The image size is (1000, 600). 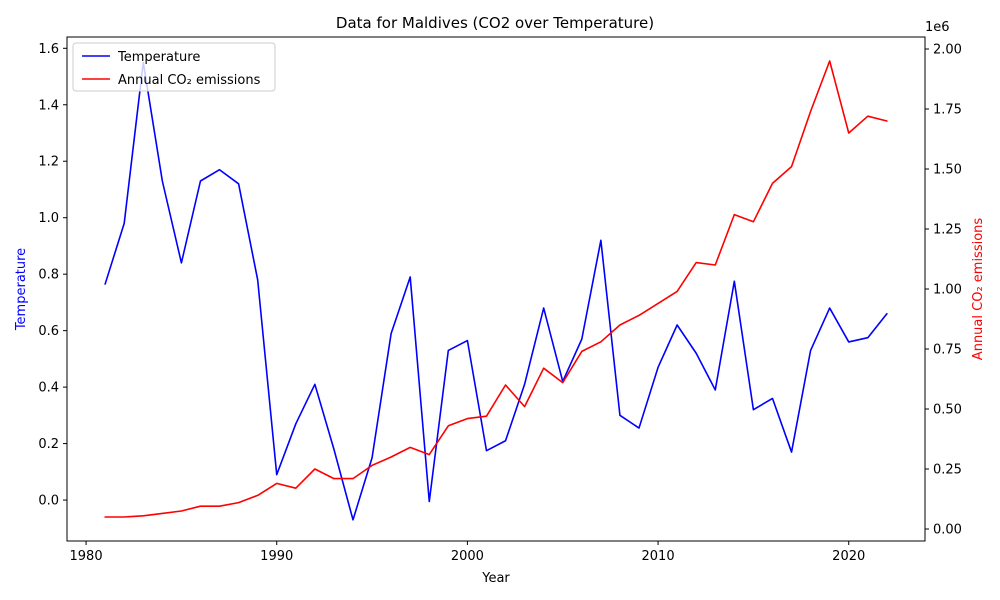 What do you see at coordinates (86, 556) in the screenshot?
I see `x-tick-label: 1980` at bounding box center [86, 556].